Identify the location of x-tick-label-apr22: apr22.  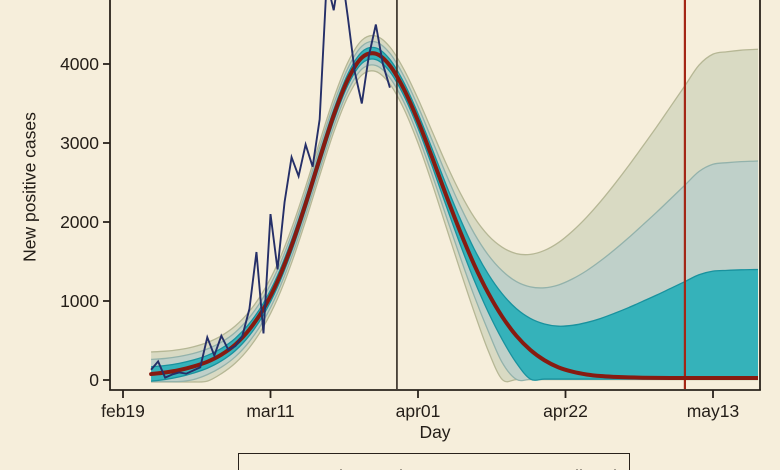
(565, 411).